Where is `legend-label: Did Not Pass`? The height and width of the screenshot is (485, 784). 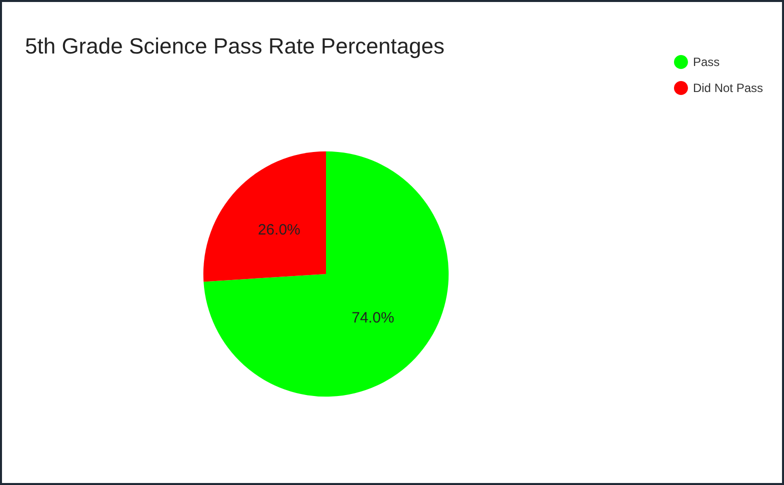
legend-label: Did Not Pass is located at coordinates (728, 88).